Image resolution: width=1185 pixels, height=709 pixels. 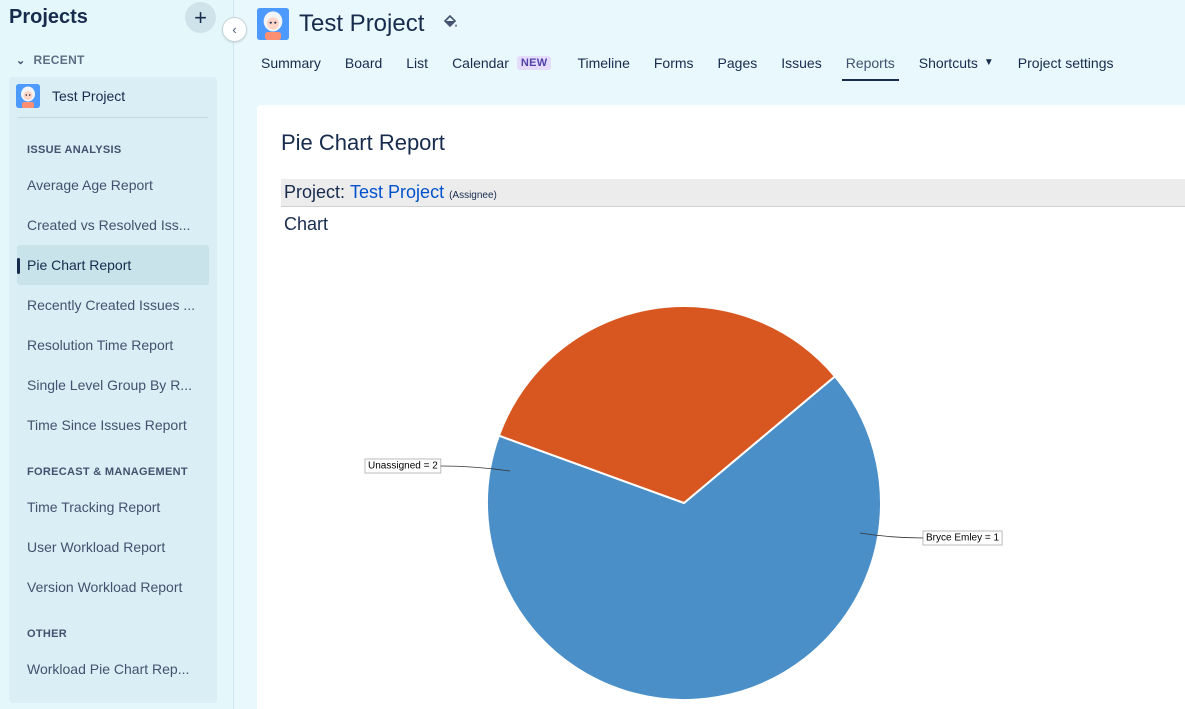 What do you see at coordinates (48, 17) in the screenshot?
I see `sidebar-title: Projects` at bounding box center [48, 17].